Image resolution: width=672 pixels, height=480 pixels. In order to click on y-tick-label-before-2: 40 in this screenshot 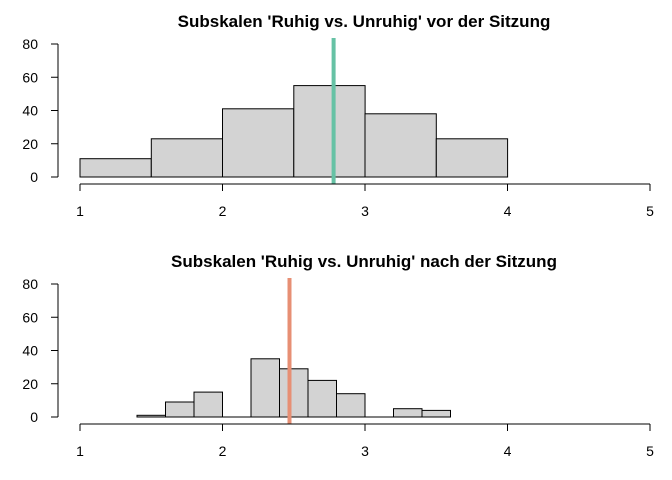, I will do `click(30, 111)`.